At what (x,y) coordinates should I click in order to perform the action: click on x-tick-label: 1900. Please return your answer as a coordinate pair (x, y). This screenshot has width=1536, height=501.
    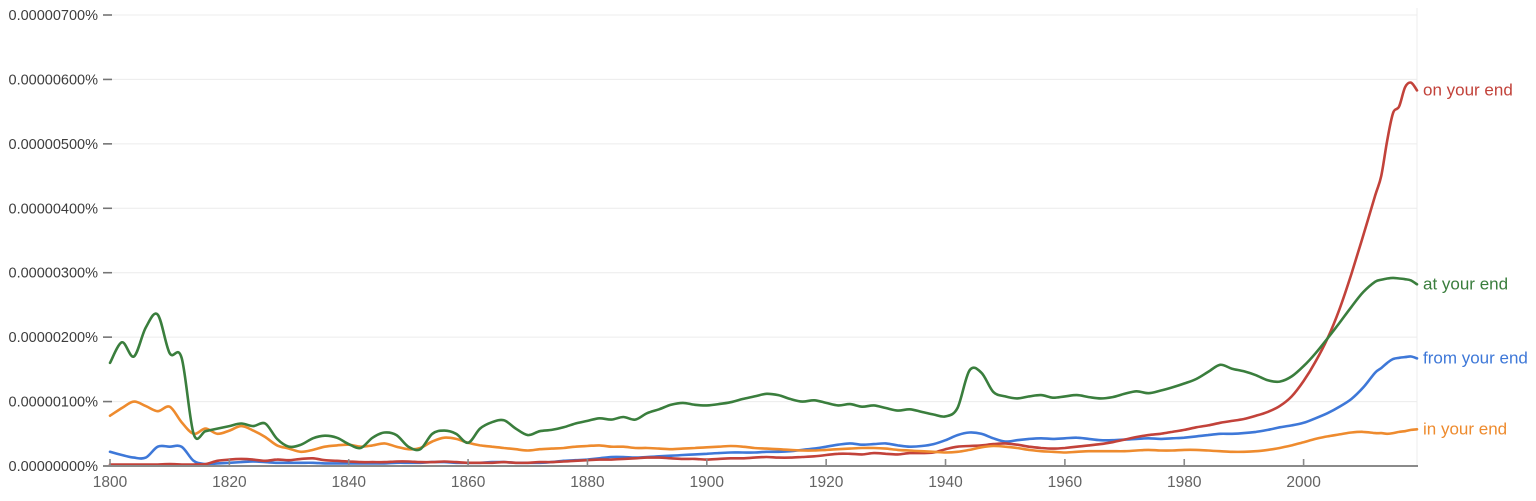
    Looking at the image, I should click on (707, 482).